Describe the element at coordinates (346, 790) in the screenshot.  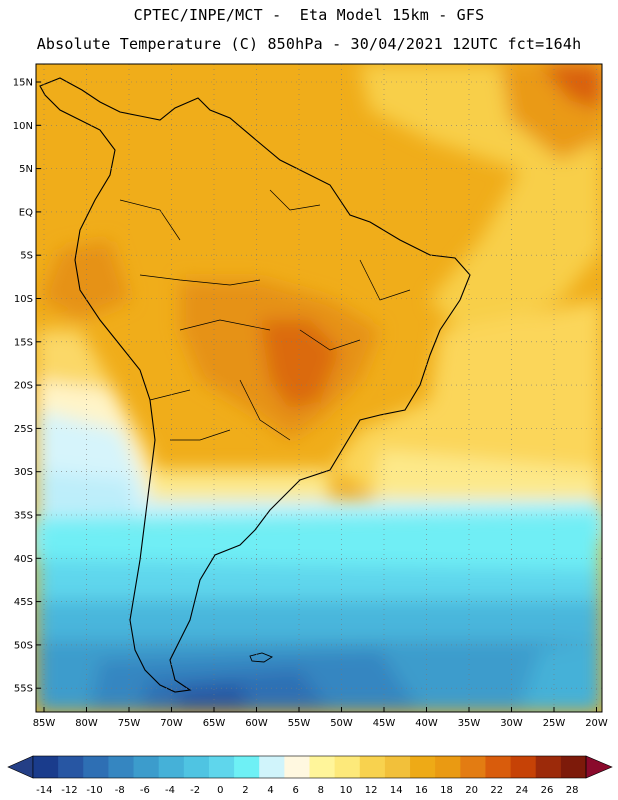
I see `colorbar-label: 10` at that location.